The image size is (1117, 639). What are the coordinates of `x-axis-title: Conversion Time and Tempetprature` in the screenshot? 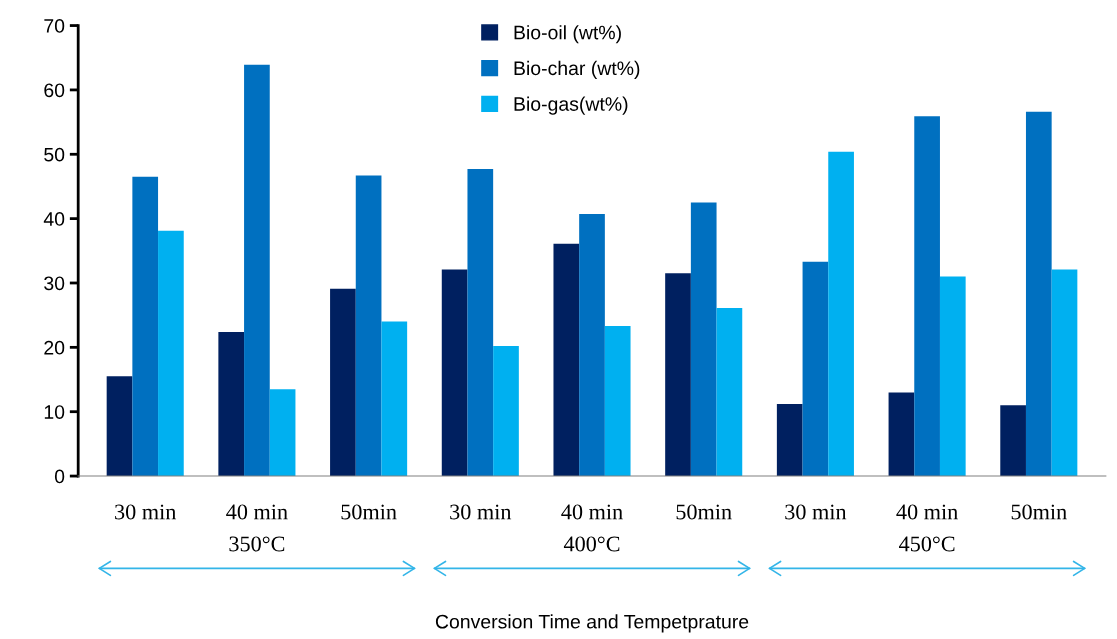 It's located at (592, 623).